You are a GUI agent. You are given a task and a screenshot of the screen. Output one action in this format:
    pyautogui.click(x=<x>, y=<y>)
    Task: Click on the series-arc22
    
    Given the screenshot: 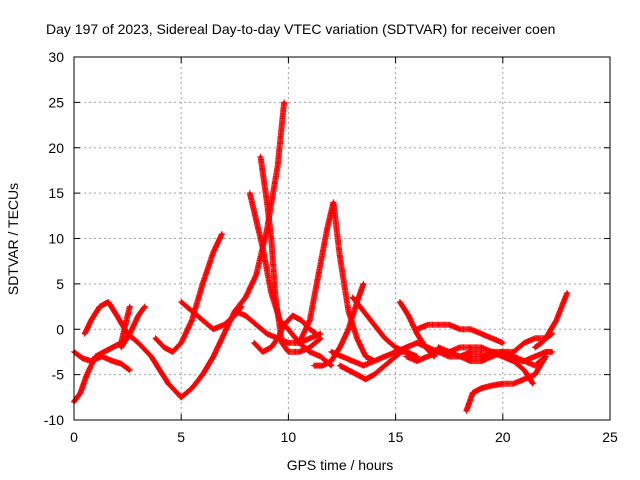 What is the action you would take?
    pyautogui.click(x=506, y=383)
    